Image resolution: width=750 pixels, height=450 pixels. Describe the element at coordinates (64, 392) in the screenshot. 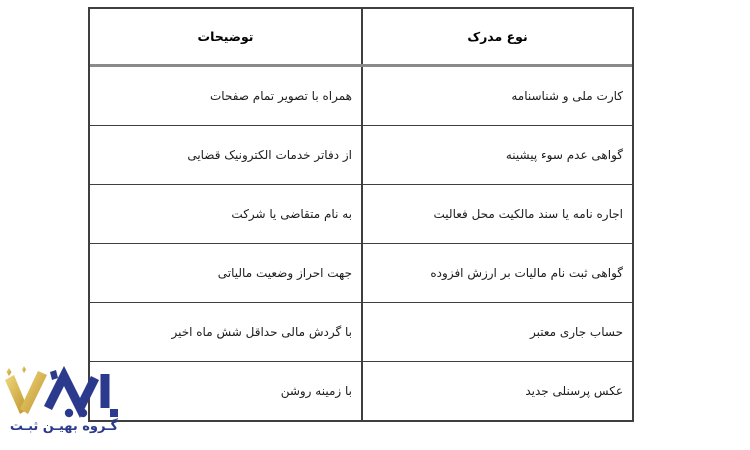

I see `behin-sabt-logo-icon` at that location.